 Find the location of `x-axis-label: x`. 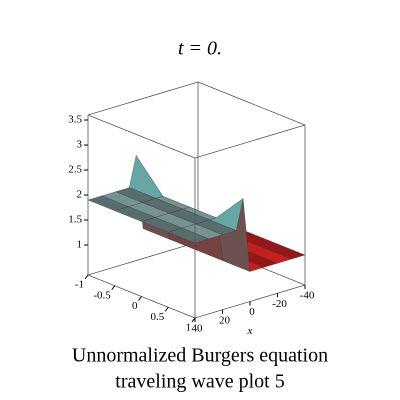

x-axis-label: x is located at coordinates (250, 331).